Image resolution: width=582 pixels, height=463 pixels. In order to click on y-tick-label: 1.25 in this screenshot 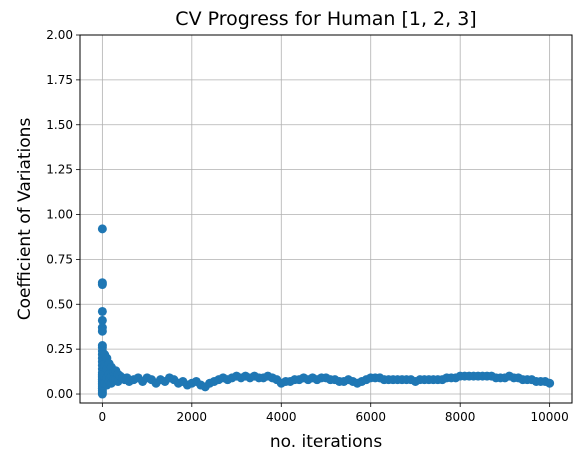, I will do `click(59, 170)`.